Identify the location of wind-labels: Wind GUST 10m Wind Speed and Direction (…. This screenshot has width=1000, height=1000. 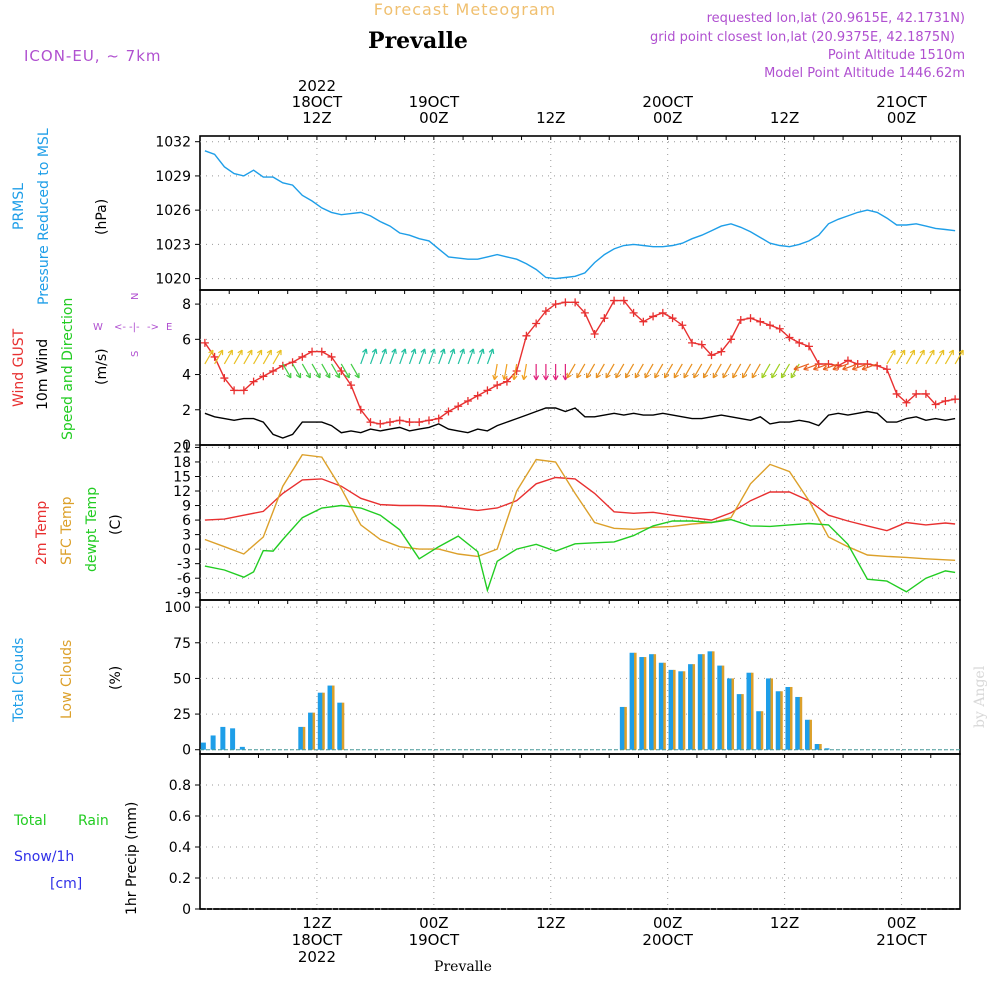
(91, 366).